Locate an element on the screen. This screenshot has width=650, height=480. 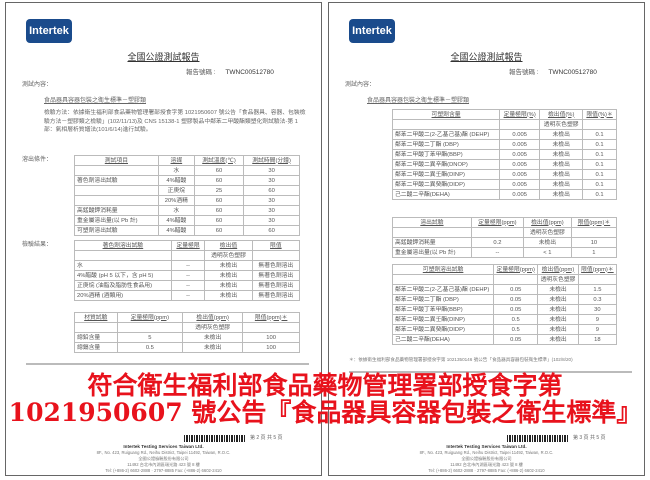
table-cell: 鄰苯二甲酸丁苯甲酯(BBP) is located at coordinates (446, 154).